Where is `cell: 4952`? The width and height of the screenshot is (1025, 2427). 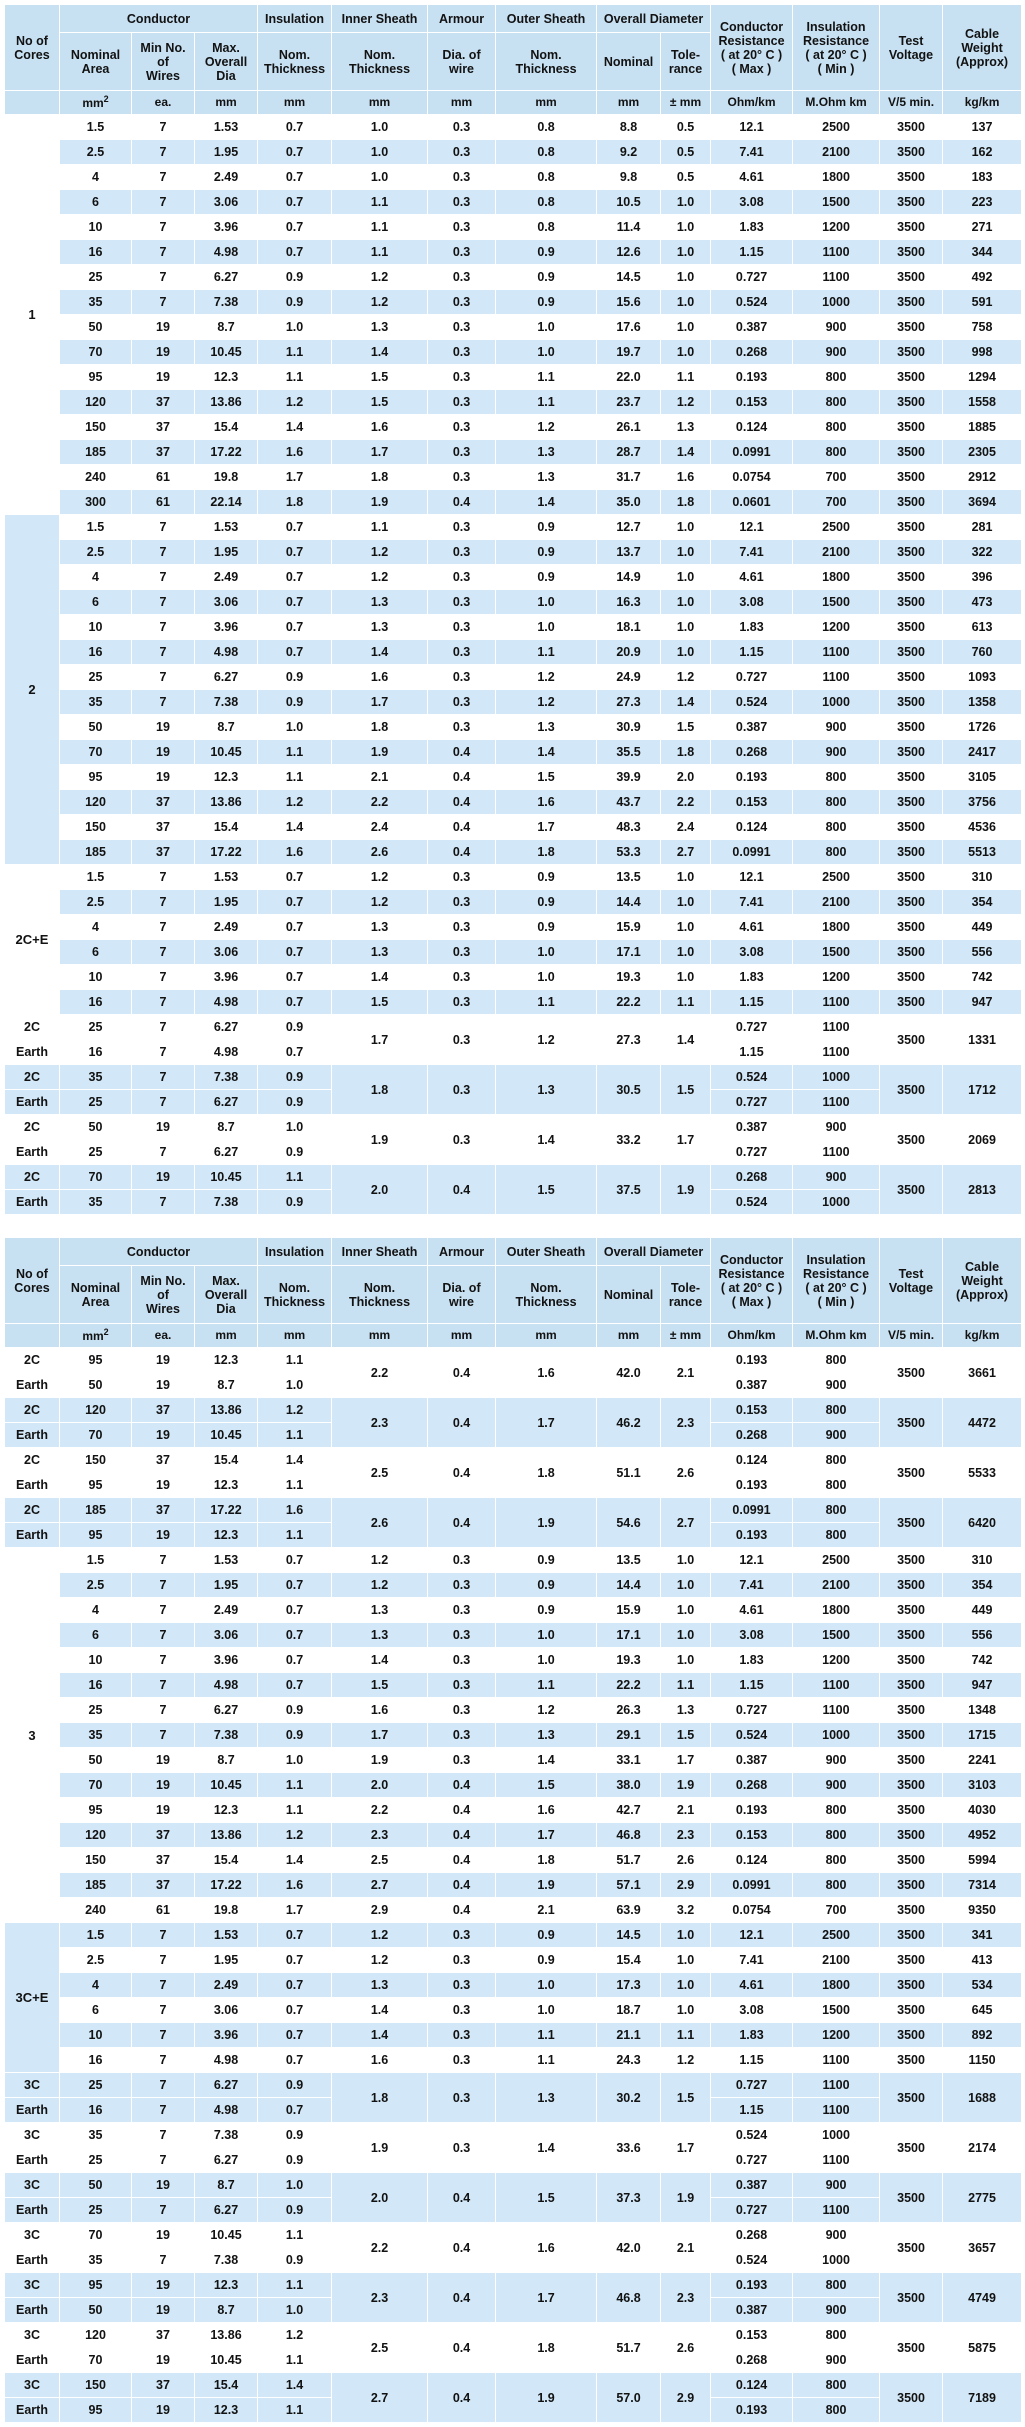 cell: 4952 is located at coordinates (982, 1835).